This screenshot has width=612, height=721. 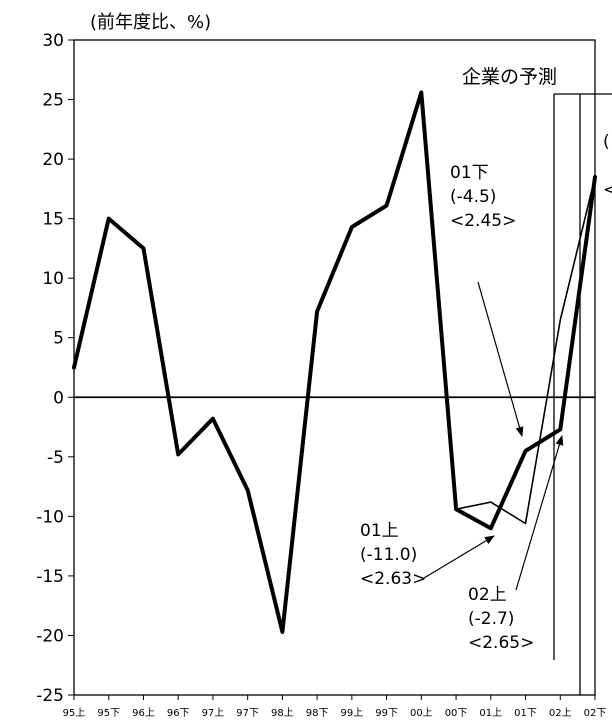 I want to click on annotation-text: (-2.7), so click(x=491, y=619).